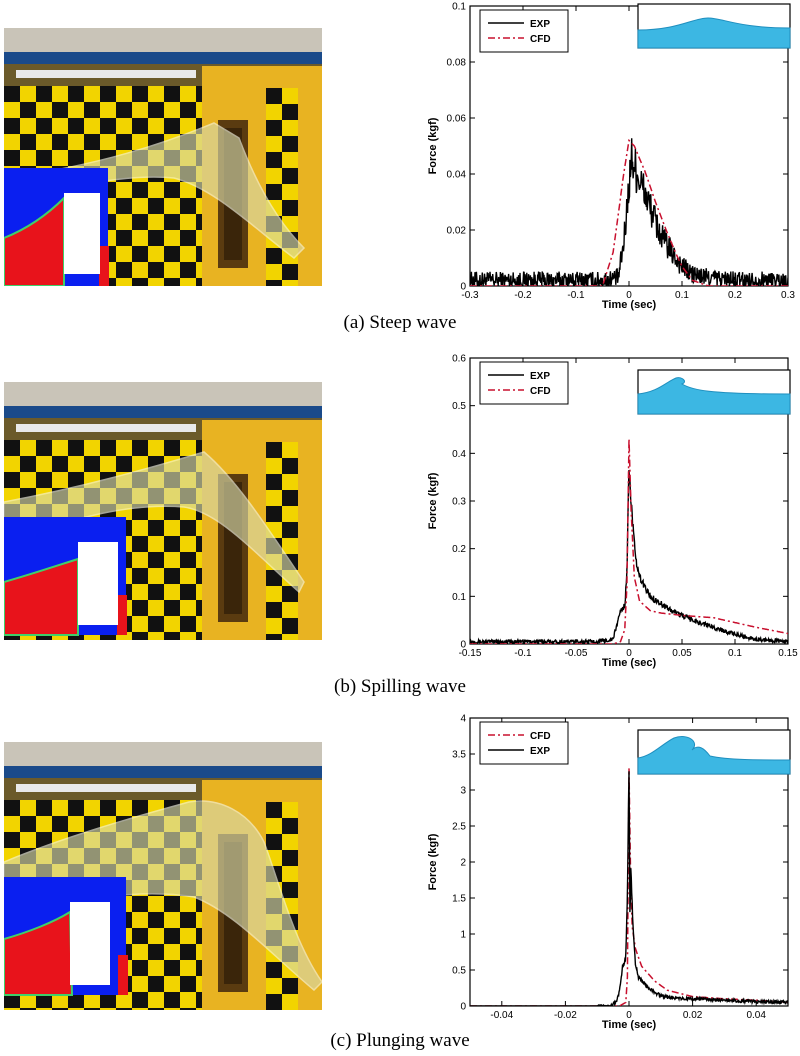  I want to click on y-tick-label: 3.5, so click(459, 755).